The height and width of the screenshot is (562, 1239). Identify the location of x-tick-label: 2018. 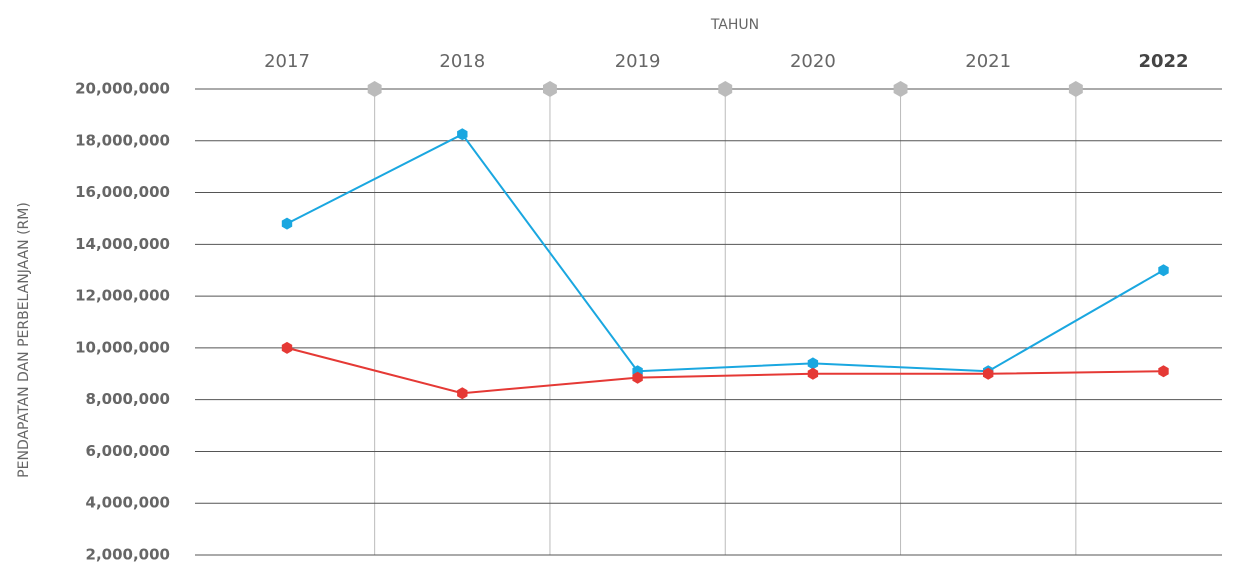
(462, 61).